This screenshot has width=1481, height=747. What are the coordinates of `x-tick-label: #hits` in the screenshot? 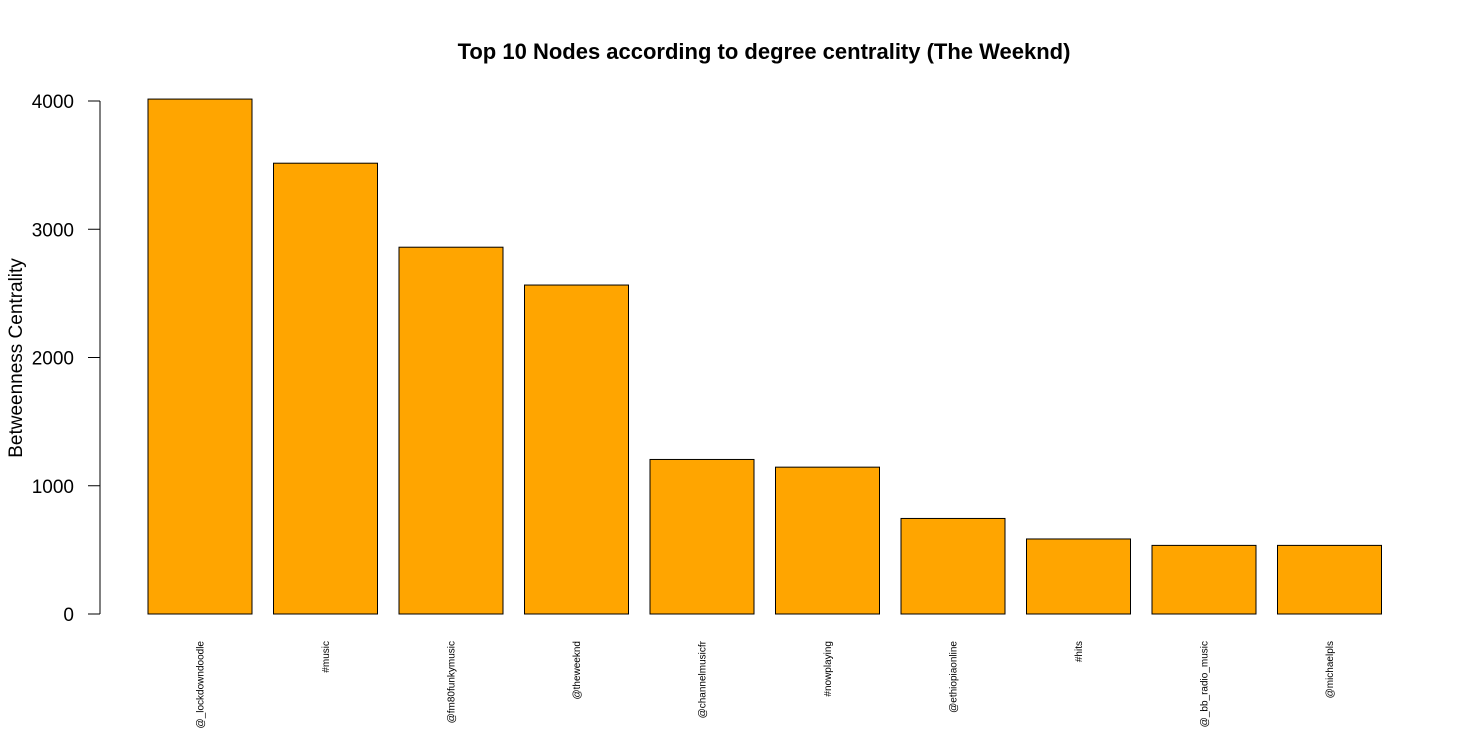 It's located at (1079, 651).